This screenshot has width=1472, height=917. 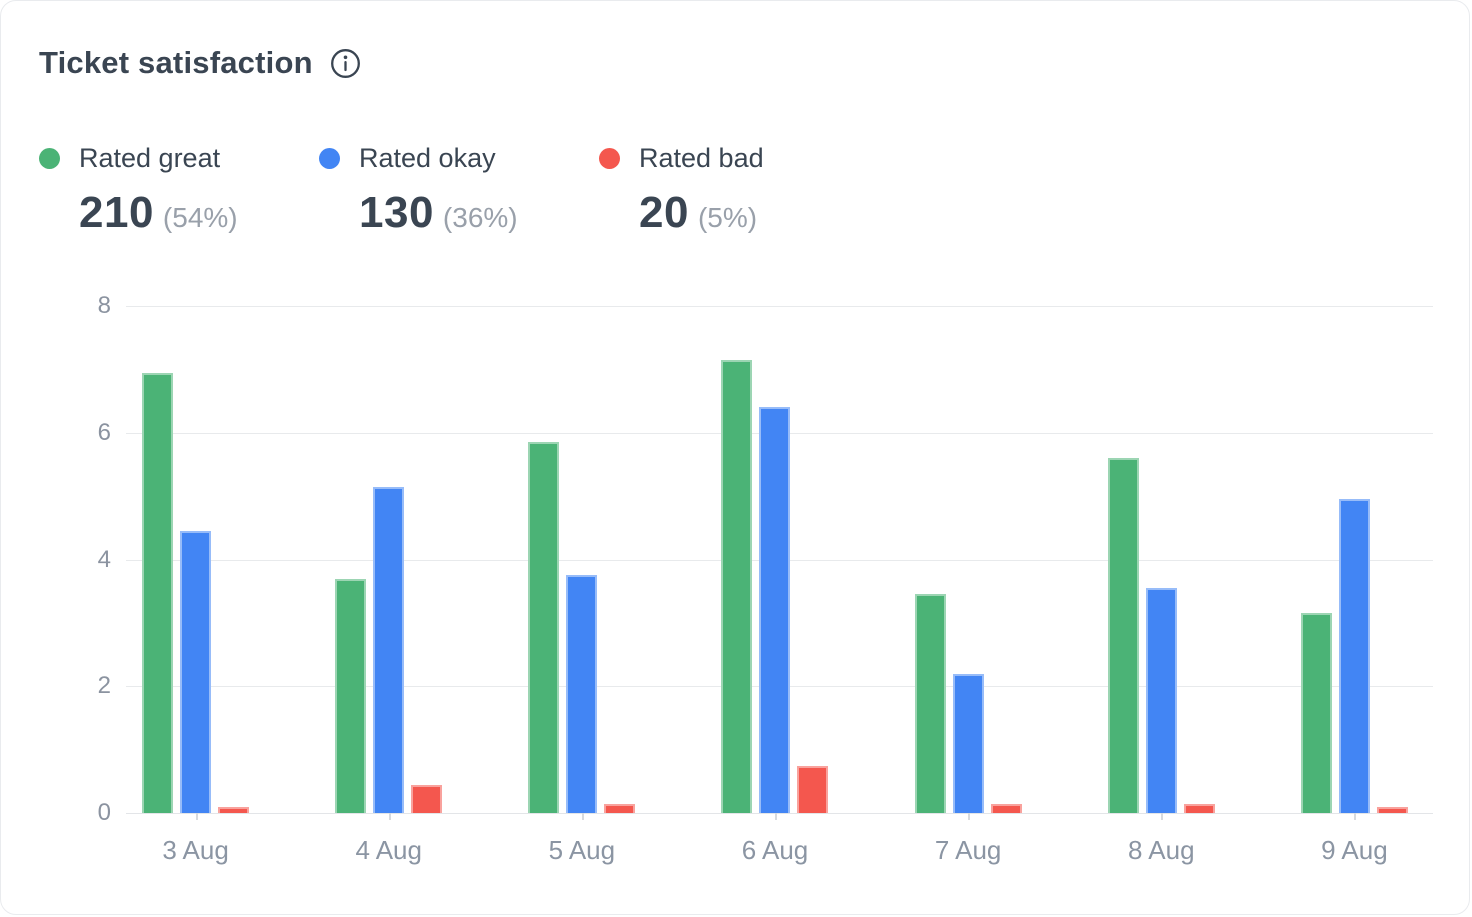 What do you see at coordinates (85, 559) in the screenshot?
I see `y-axis: 0 2 4 6 8` at bounding box center [85, 559].